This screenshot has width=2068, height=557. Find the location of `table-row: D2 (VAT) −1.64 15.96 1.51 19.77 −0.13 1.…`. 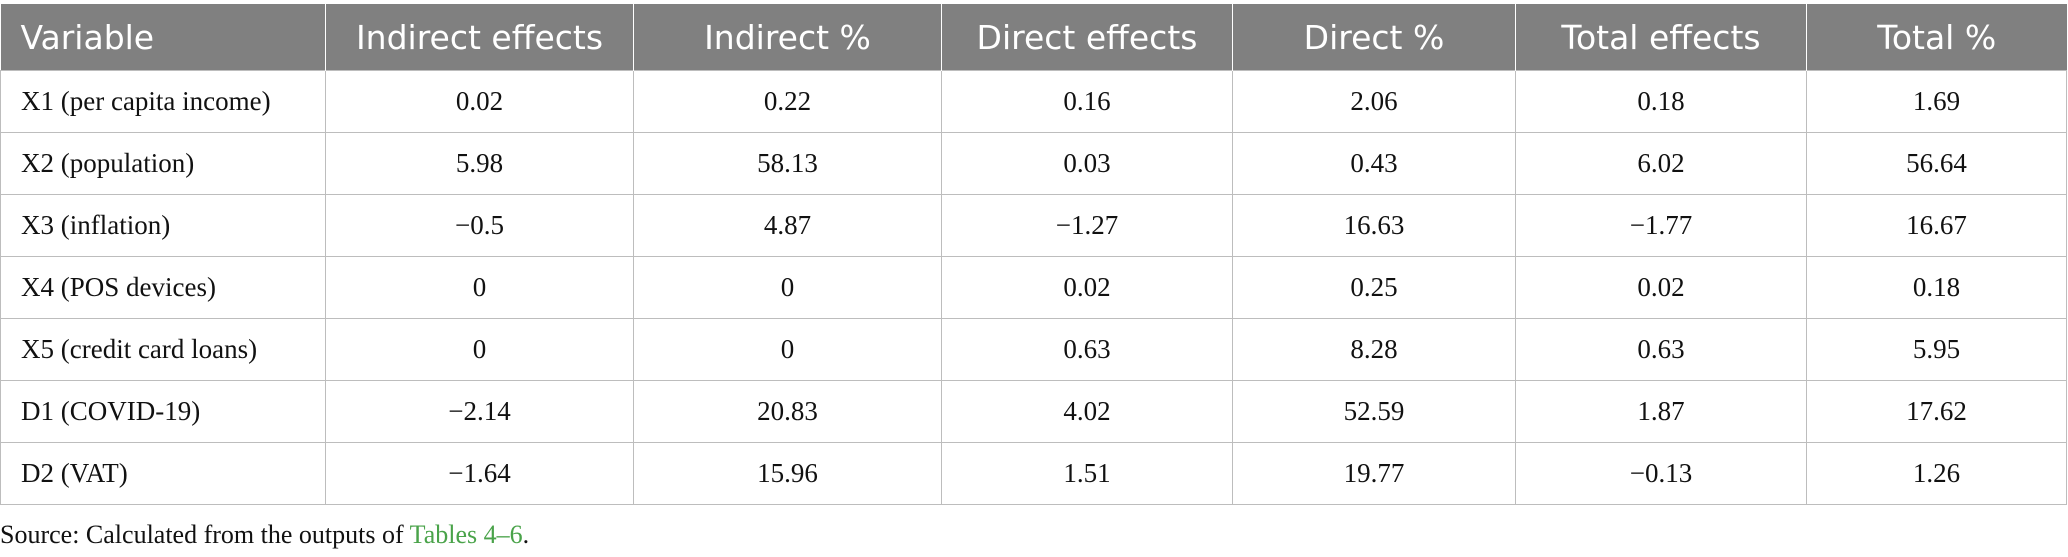

table-row: D2 (VAT) −1.64 15.96 1.51 19.77 −0.13 1.… is located at coordinates (1033, 473).